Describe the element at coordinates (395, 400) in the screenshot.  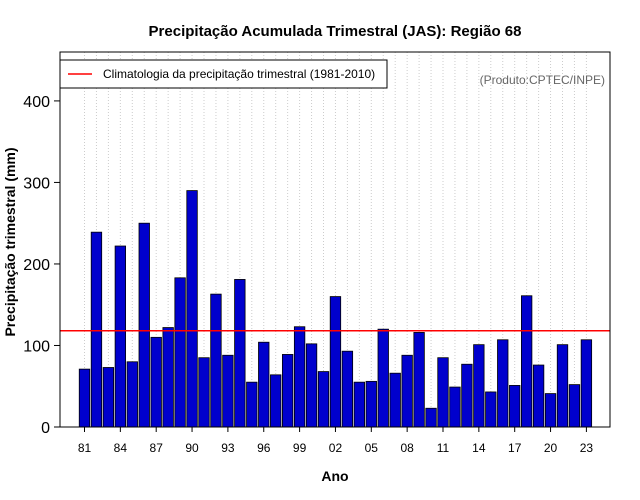
I see `bar-2007` at that location.